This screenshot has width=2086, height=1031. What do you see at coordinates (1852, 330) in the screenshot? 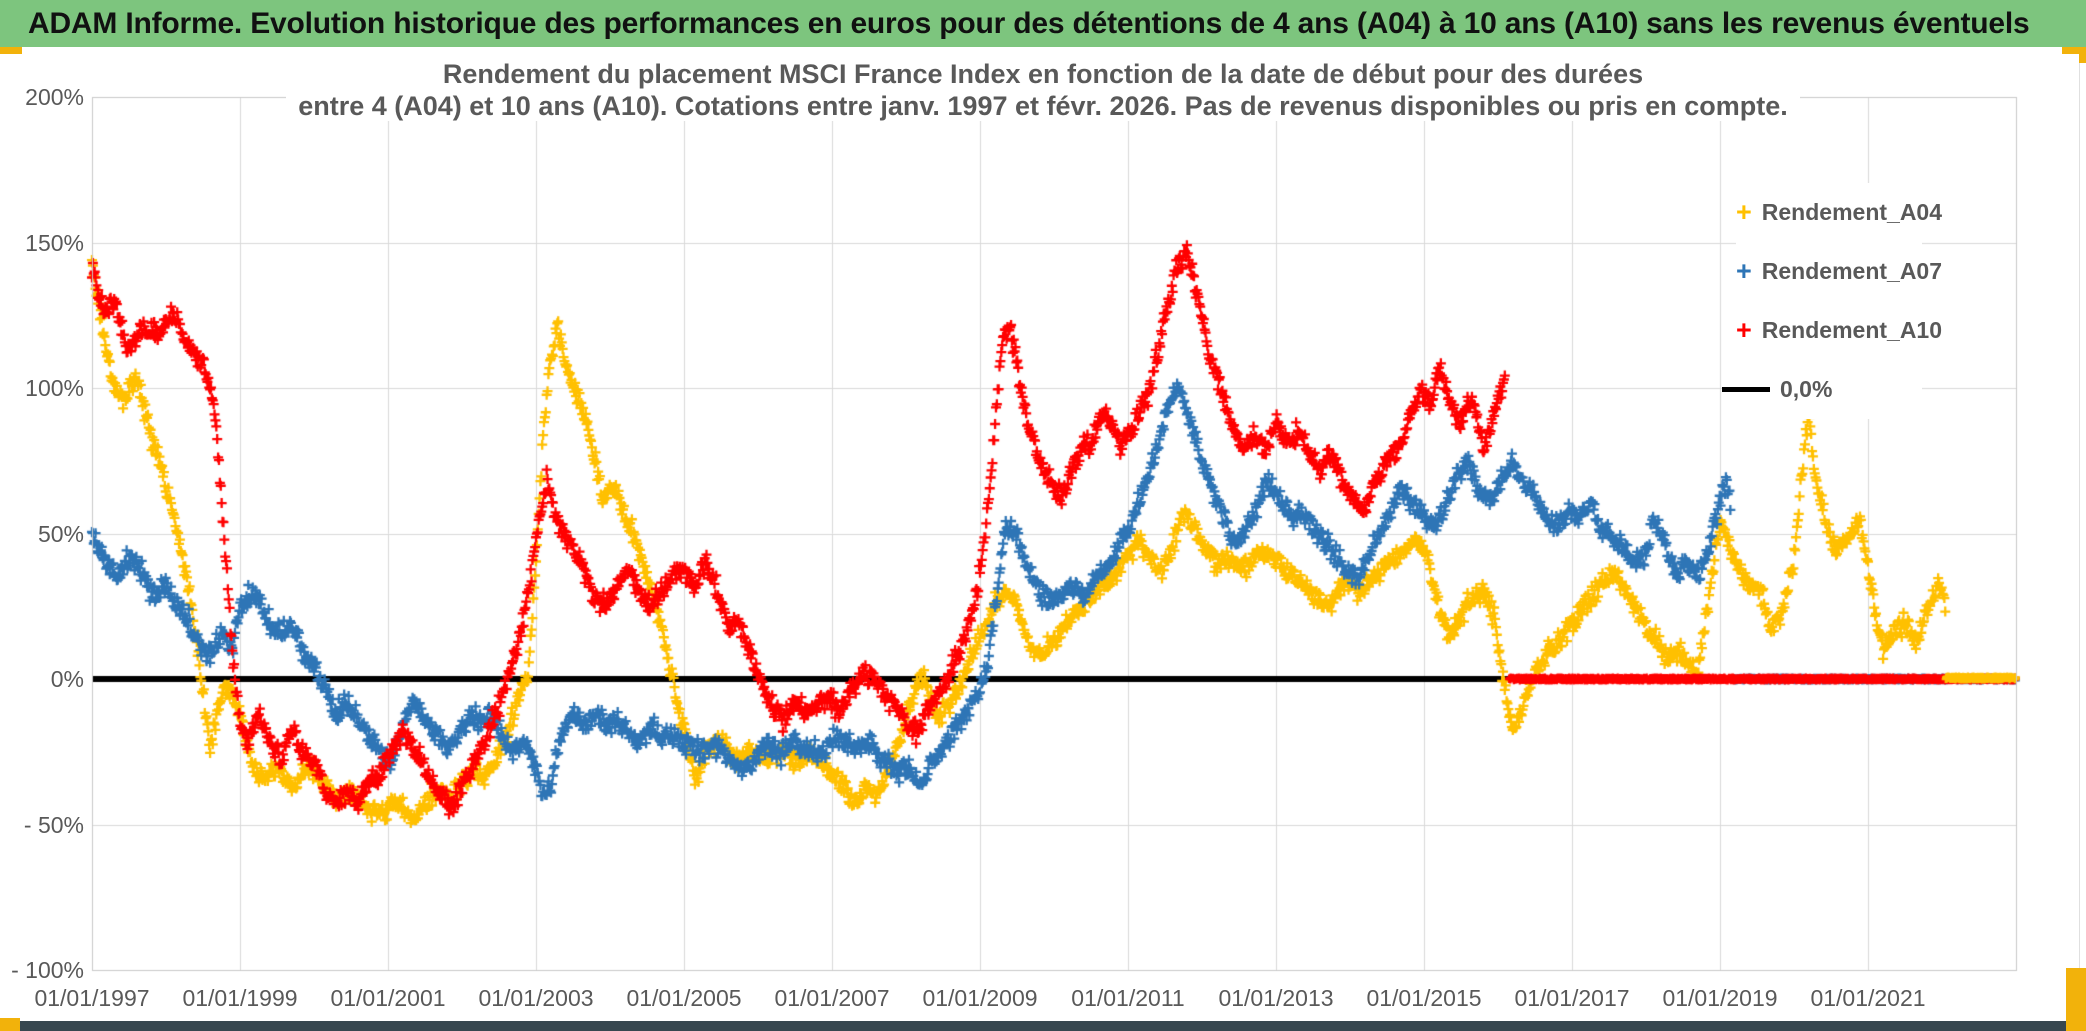
I see `legend-label-a10: Rendement_A10` at bounding box center [1852, 330].